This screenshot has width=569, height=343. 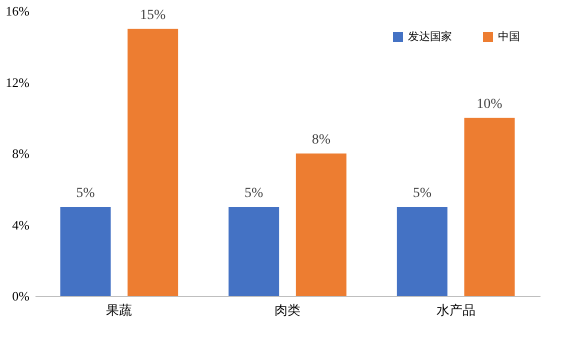 What do you see at coordinates (21, 153) in the screenshot?
I see `y-tick-label: 8%` at bounding box center [21, 153].